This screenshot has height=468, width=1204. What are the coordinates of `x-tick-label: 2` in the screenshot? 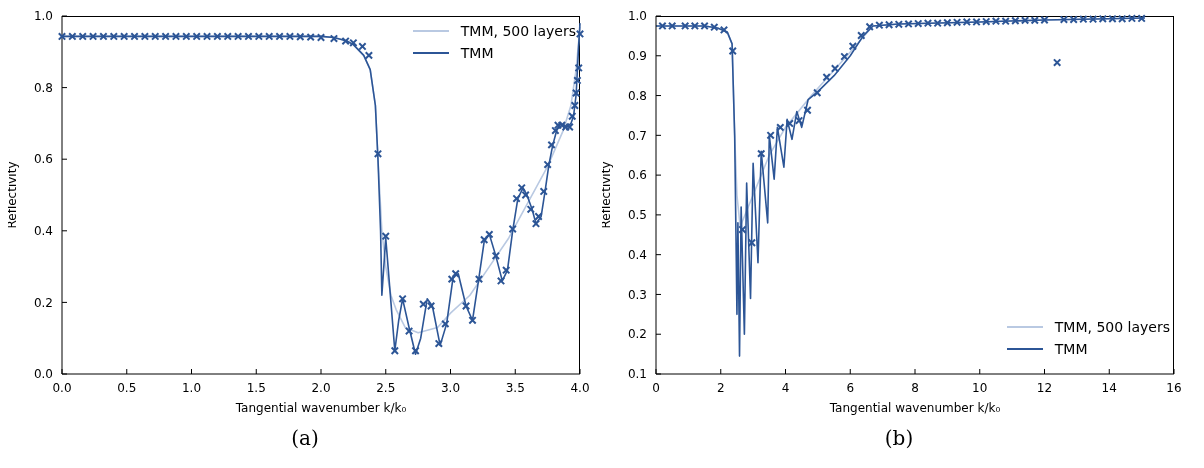 It's located at (720, 387).